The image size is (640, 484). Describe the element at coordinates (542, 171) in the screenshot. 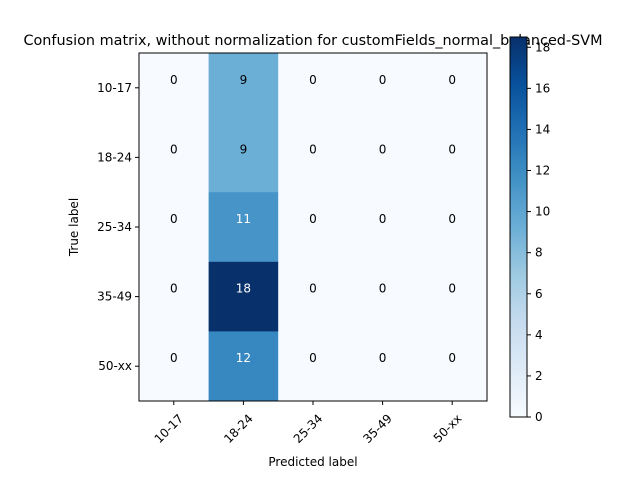

I see `colorbar-tick-label: 12` at that location.